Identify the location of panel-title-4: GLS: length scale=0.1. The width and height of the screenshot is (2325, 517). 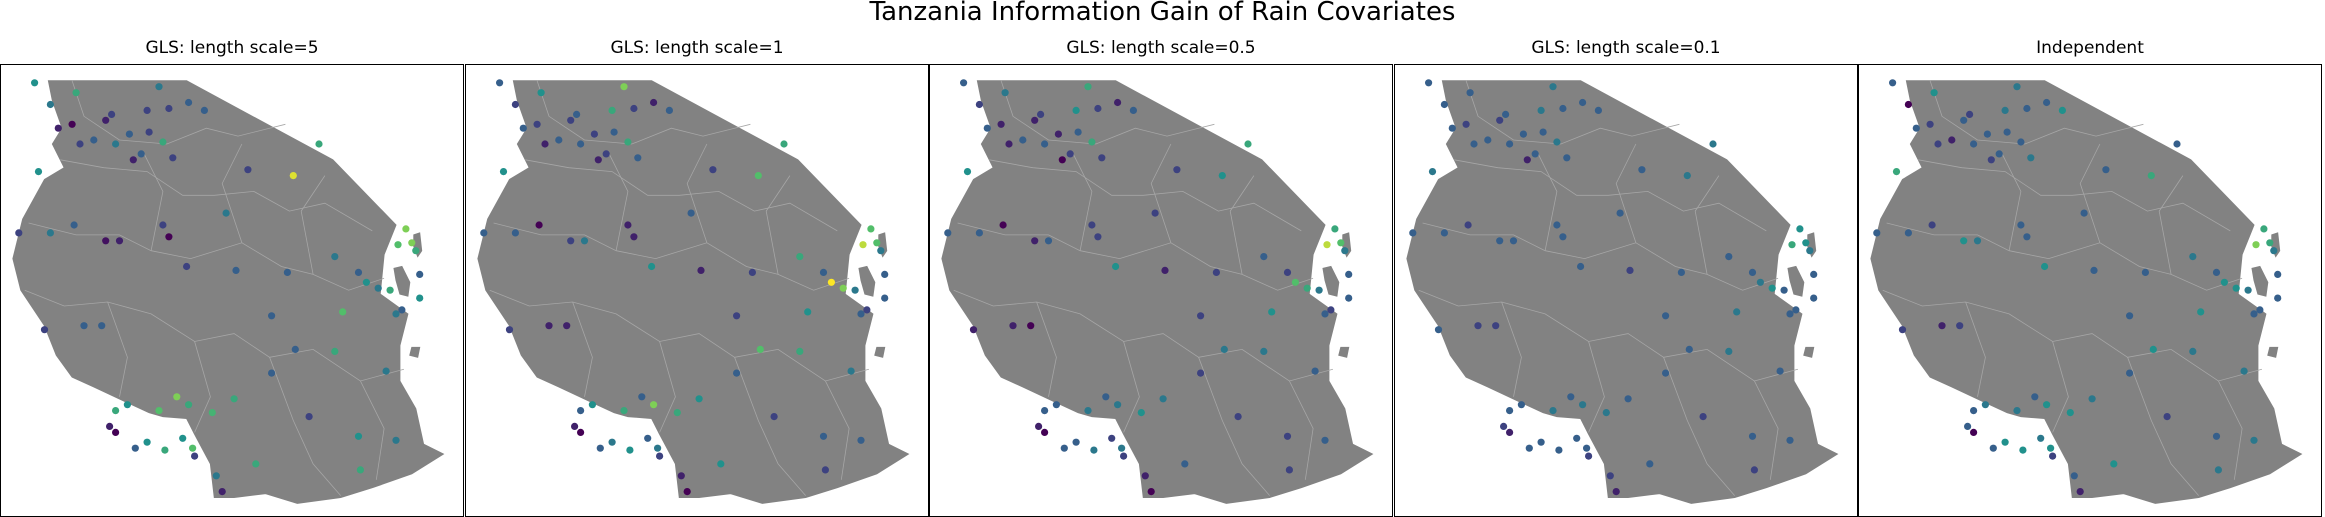
(1626, 48).